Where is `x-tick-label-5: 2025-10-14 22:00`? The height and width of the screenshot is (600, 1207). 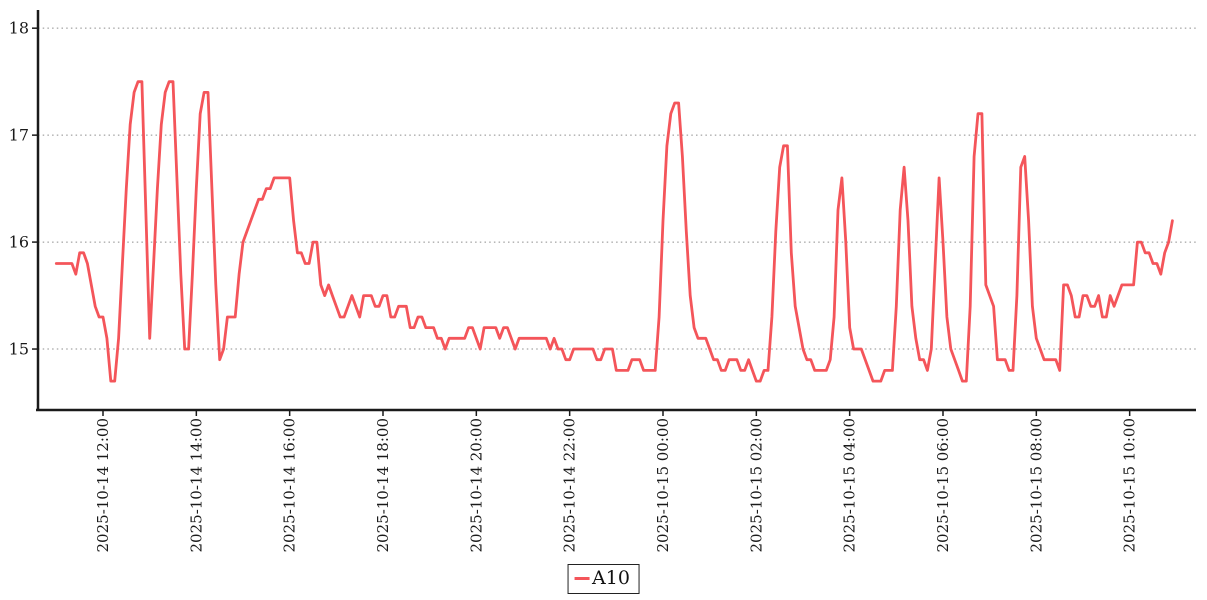 x-tick-label-5: 2025-10-14 22:00 is located at coordinates (570, 485).